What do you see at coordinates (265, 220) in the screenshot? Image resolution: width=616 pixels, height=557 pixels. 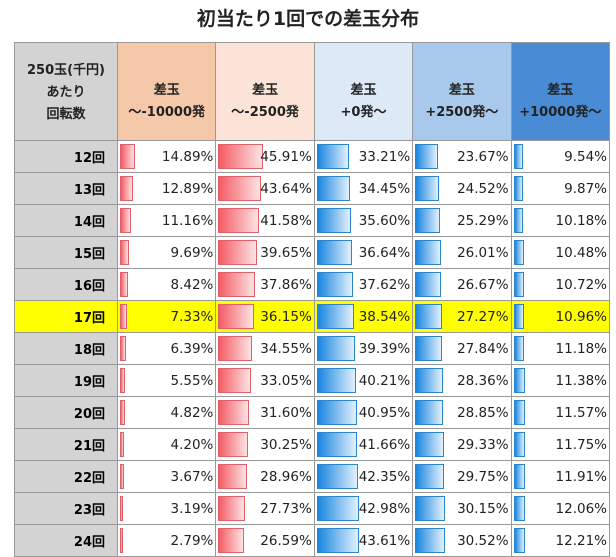 I see `value-cell: 41.58%` at bounding box center [265, 220].